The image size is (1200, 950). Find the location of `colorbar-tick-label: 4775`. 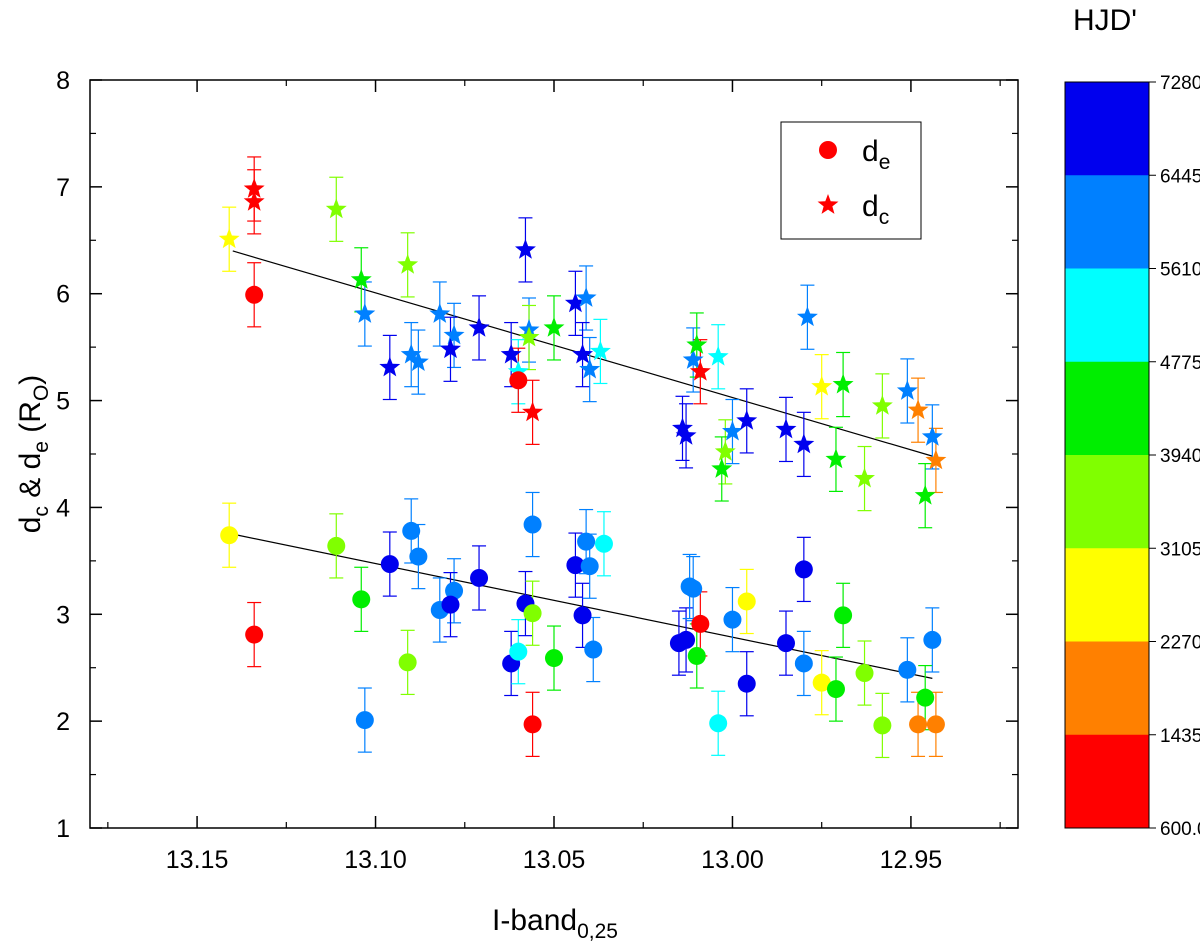

colorbar-tick-label: 4775 is located at coordinates (1180, 363).